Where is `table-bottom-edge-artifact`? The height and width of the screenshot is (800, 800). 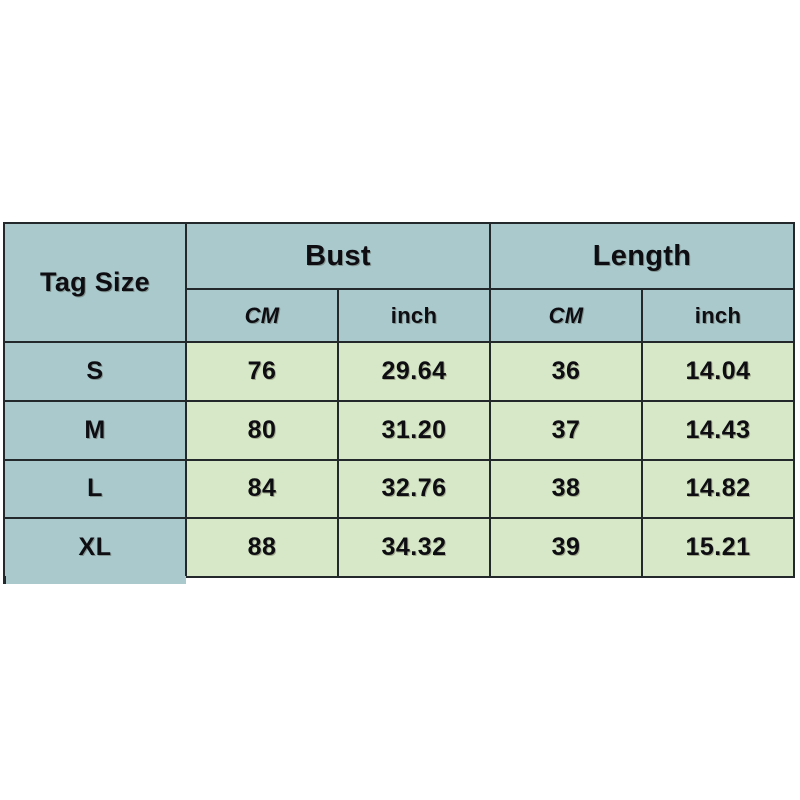 table-bottom-edge-artifact is located at coordinates (94, 580).